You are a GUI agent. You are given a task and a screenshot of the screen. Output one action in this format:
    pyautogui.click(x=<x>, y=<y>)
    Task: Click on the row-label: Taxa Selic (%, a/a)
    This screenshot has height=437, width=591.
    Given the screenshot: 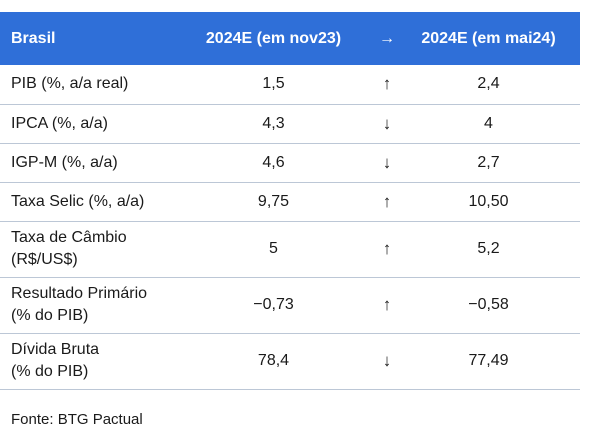 What is the action you would take?
    pyautogui.click(x=85, y=202)
    